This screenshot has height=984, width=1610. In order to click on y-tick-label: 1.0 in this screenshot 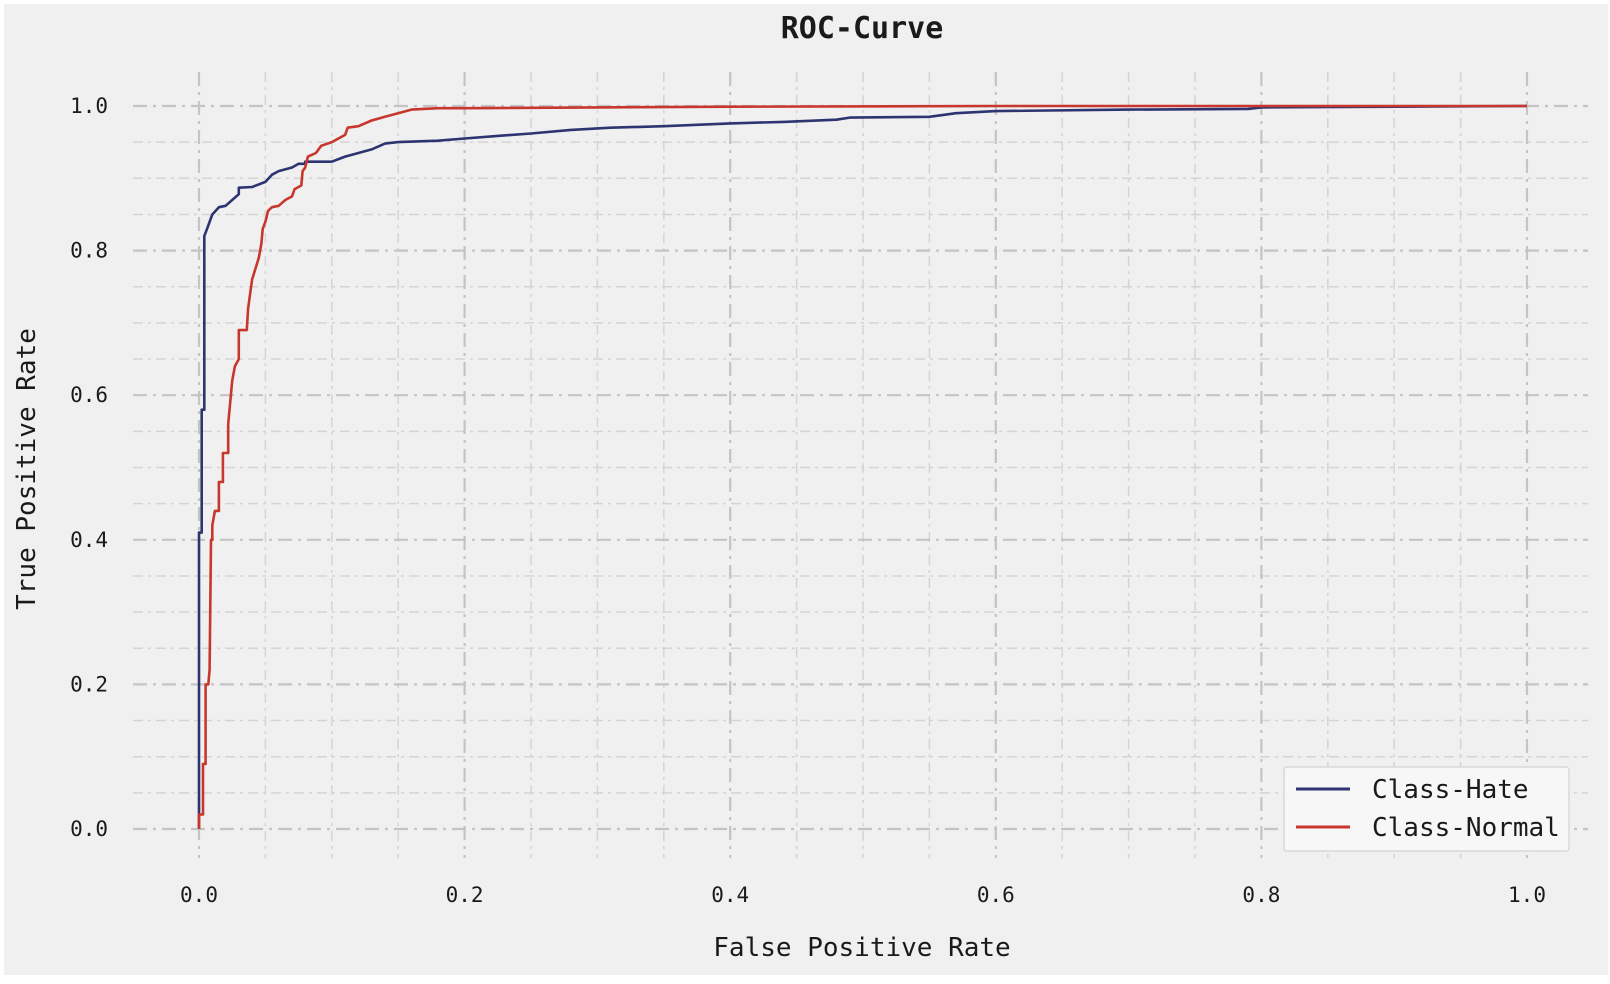, I will do `click(89, 106)`.